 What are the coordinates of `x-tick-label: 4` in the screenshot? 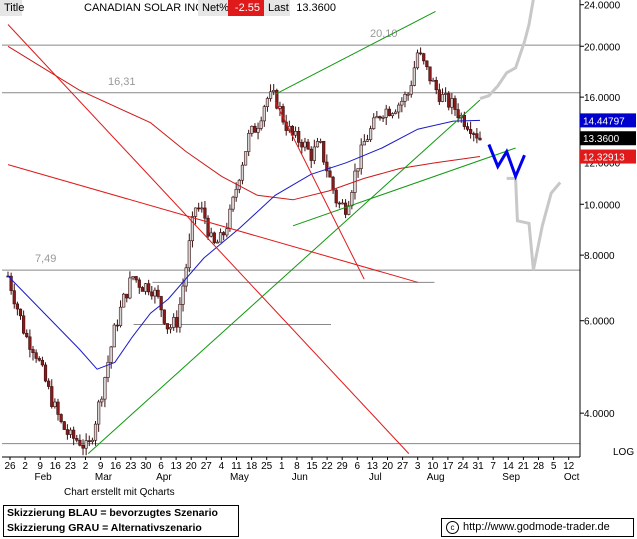 It's located at (222, 466).